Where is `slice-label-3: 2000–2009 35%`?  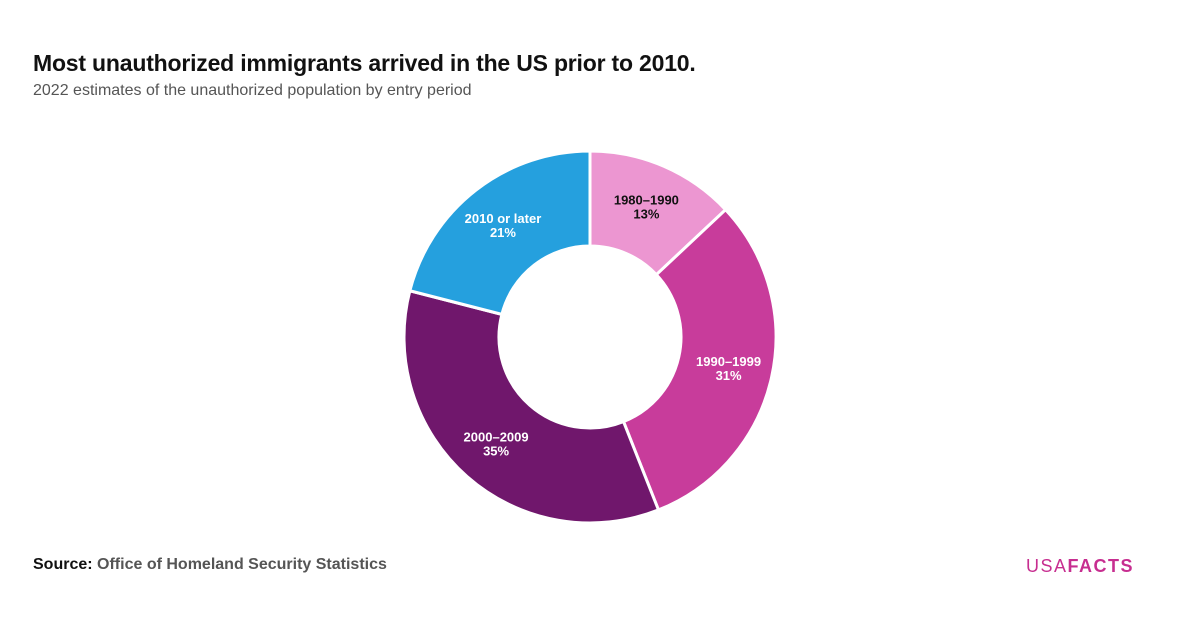 slice-label-3: 2000–2009 35% is located at coordinates (496, 444).